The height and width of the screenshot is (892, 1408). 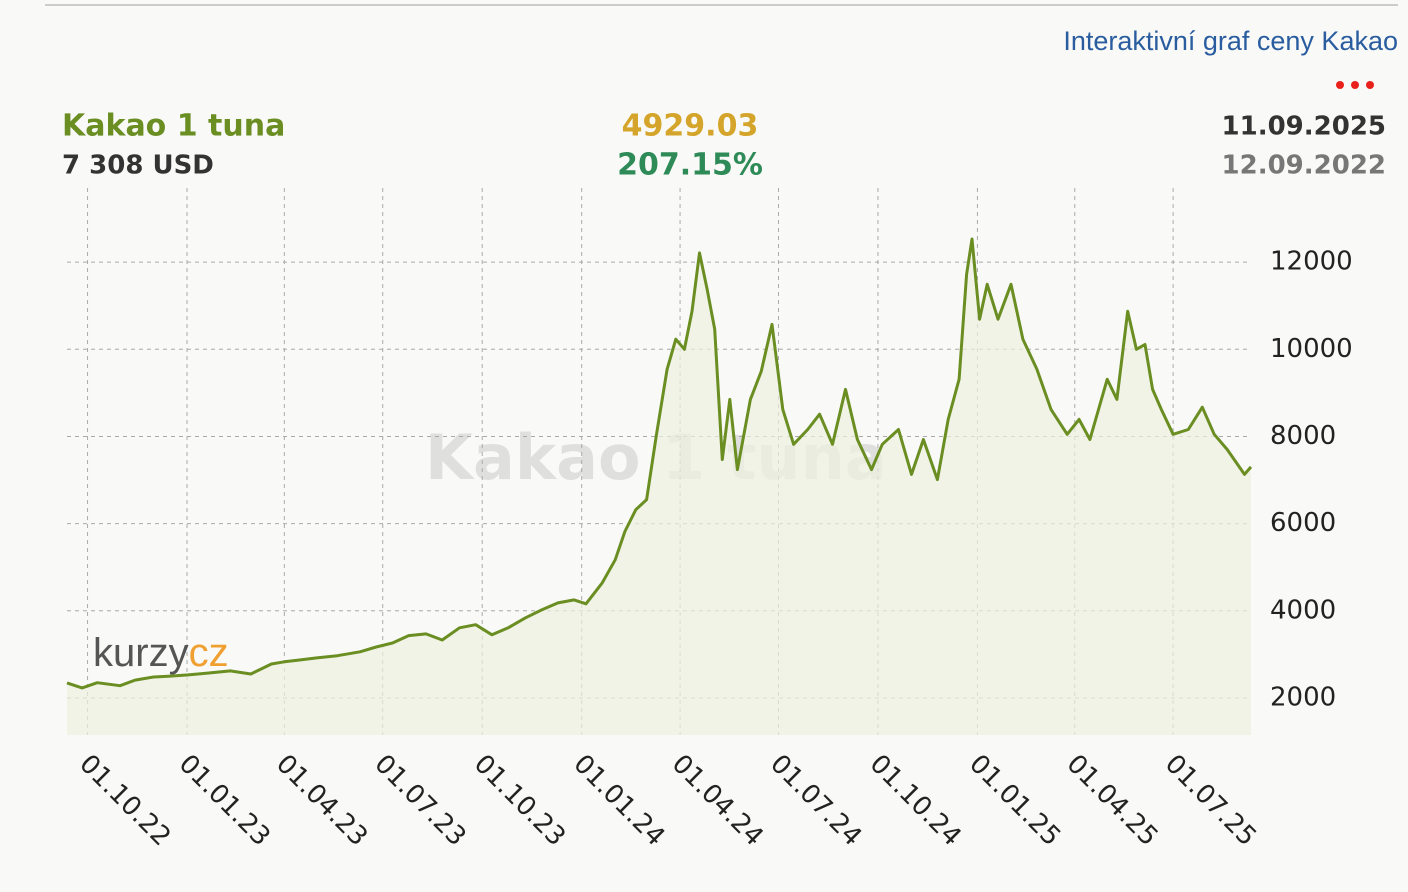 What do you see at coordinates (1303, 610) in the screenshot?
I see `y-tick-label: 4000` at bounding box center [1303, 610].